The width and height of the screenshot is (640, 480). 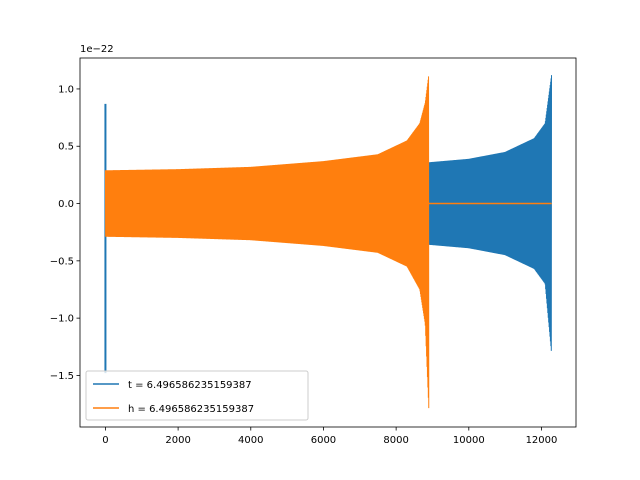 What do you see at coordinates (250, 440) in the screenshot?
I see `x-tick-label: 4000` at bounding box center [250, 440].